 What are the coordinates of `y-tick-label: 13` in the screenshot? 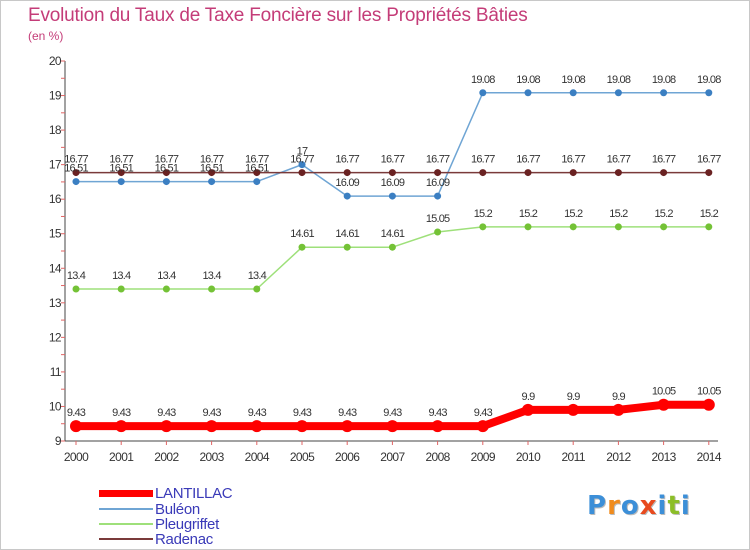 It's located at (55, 303).